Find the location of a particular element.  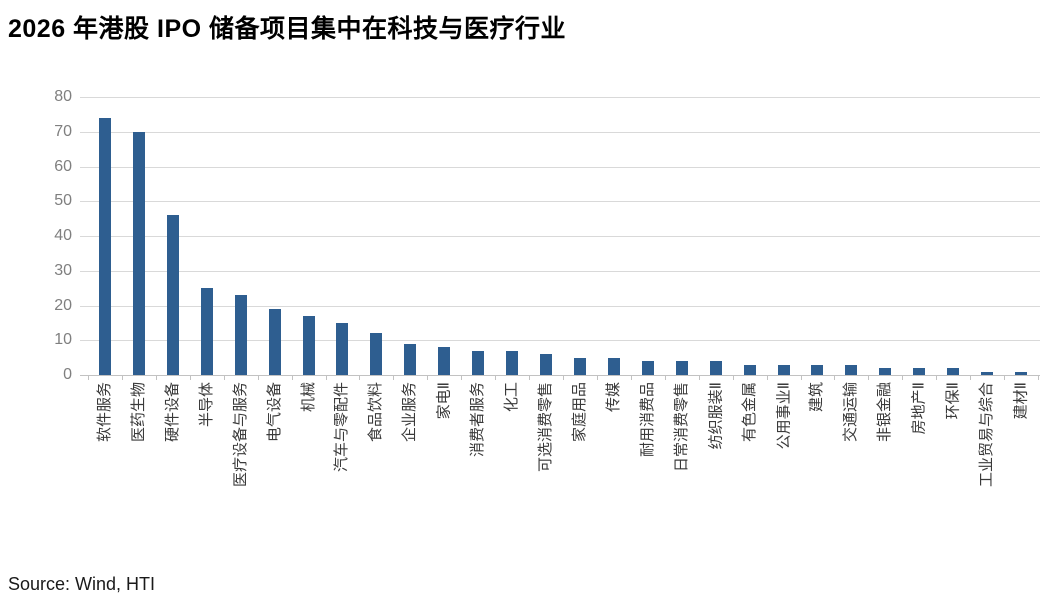

x-axis-label: 企业服务 is located at coordinates (409, 412).